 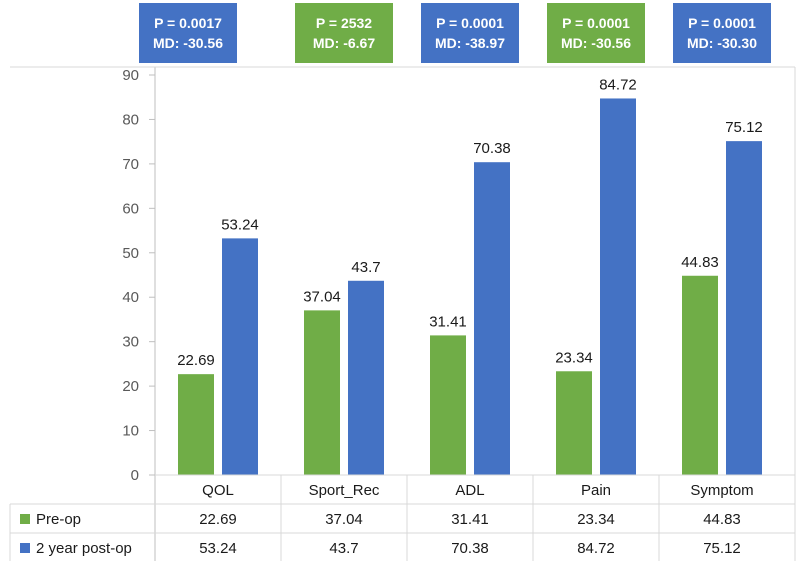 I want to click on category-label: Pain, so click(x=596, y=490).